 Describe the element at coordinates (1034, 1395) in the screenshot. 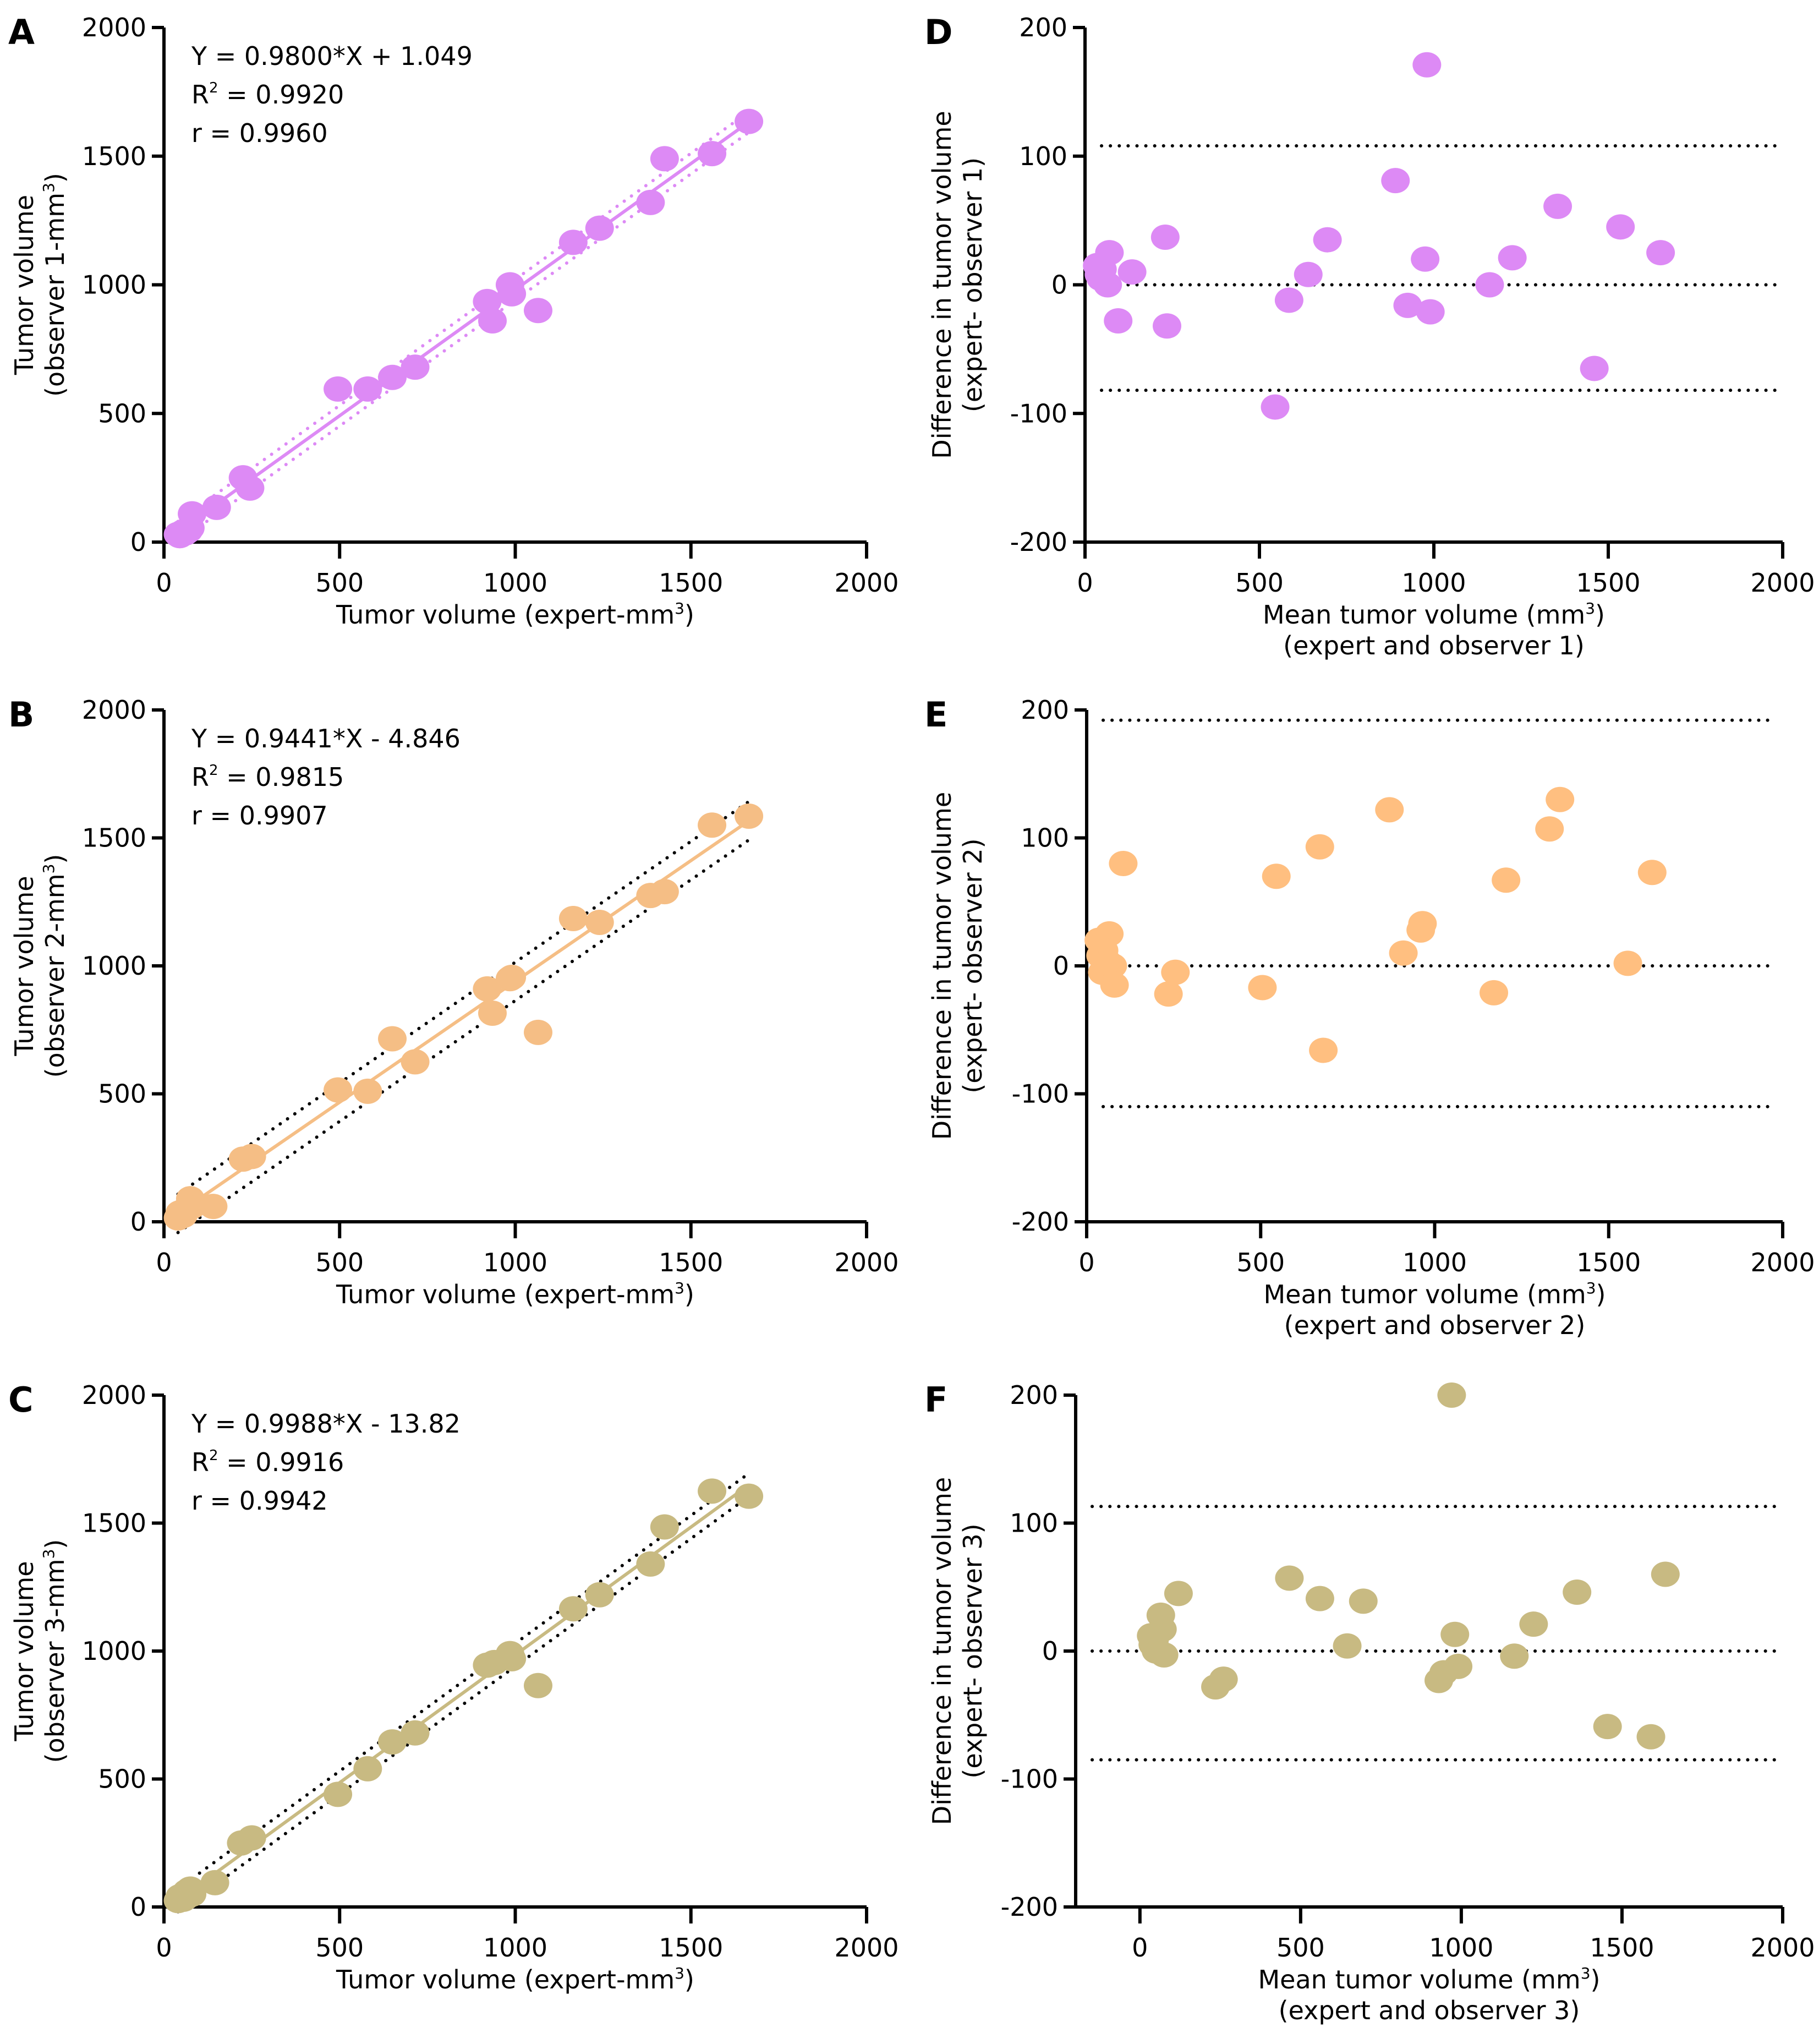

I see `y-tick-label: 200` at that location.